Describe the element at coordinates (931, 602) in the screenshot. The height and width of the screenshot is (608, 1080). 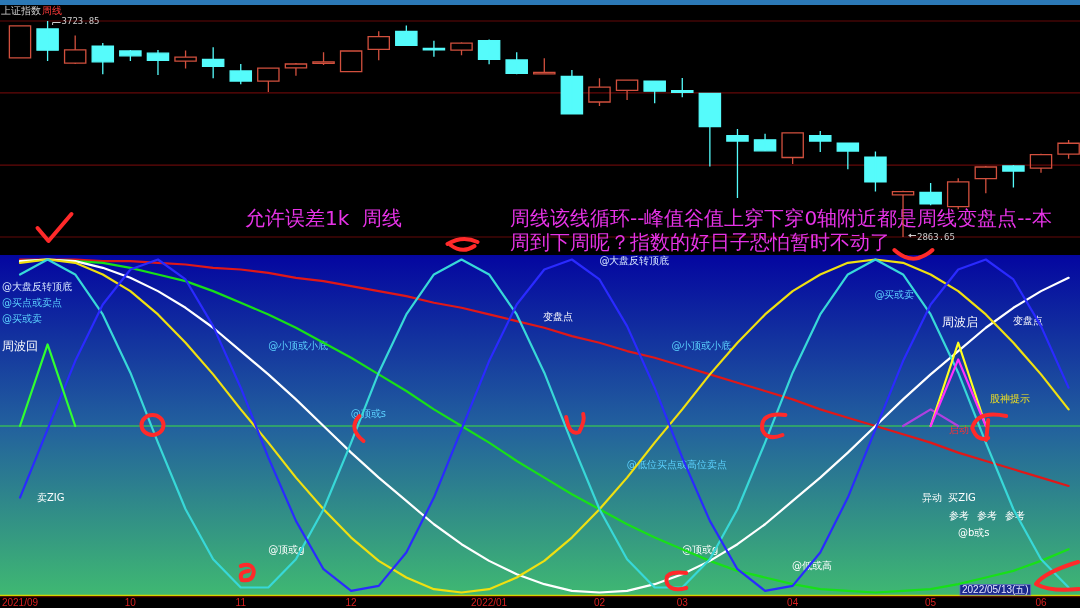
I see `x-tick-label: 05` at that location.